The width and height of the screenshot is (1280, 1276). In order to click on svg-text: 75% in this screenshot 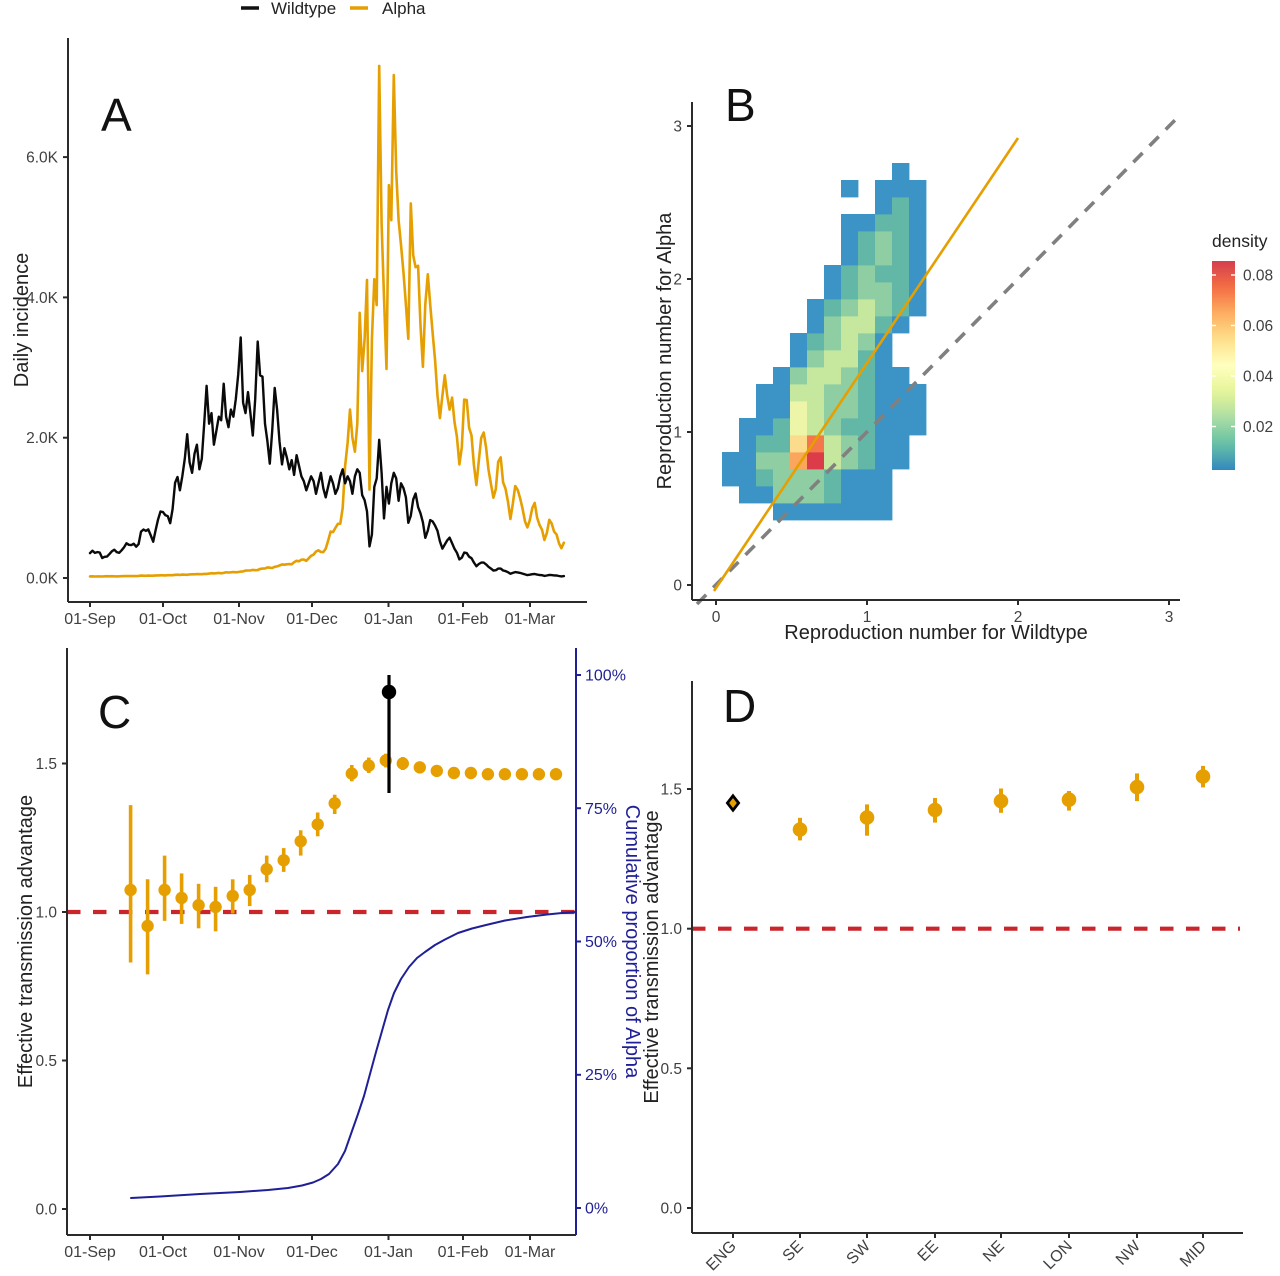, I will do `click(601, 809)`.